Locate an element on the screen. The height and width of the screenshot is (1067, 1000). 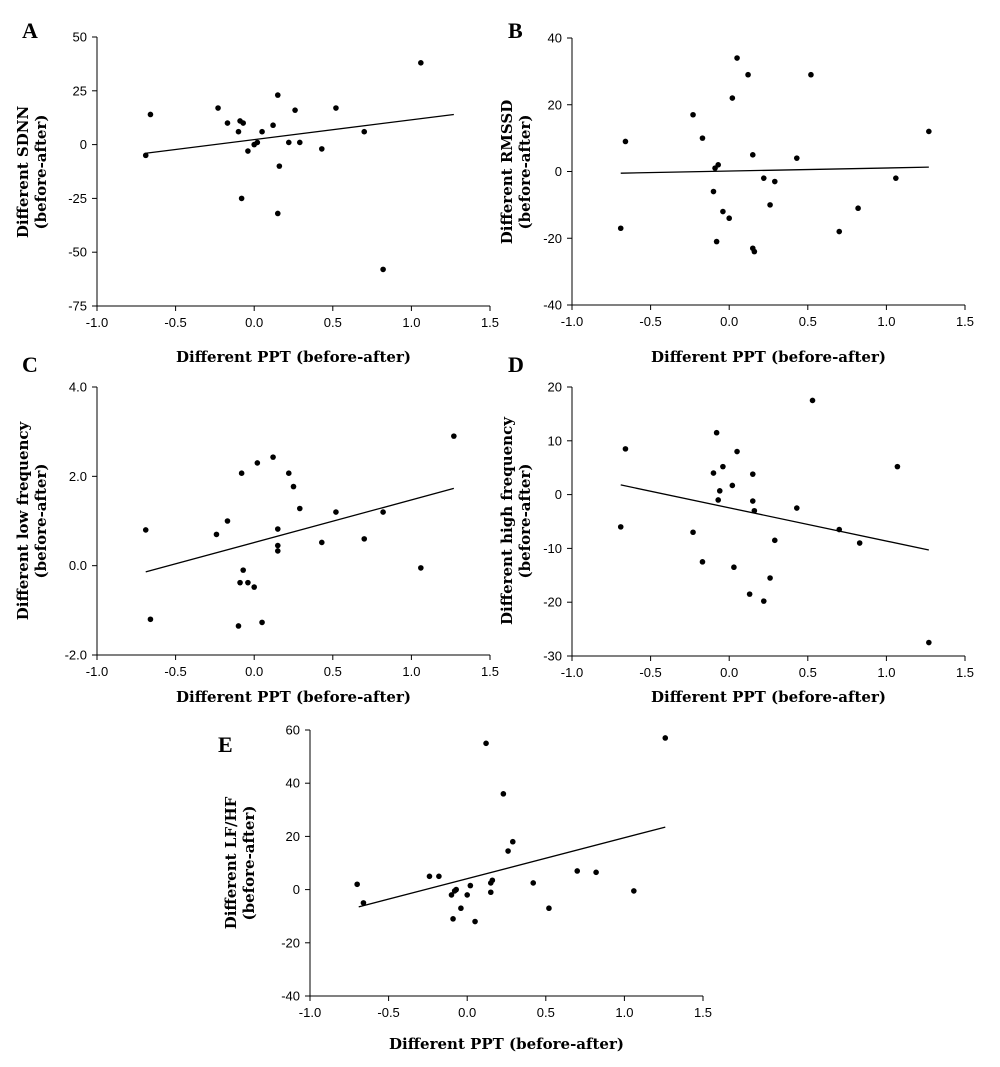
panel-letter: B is located at coordinates (515, 30).